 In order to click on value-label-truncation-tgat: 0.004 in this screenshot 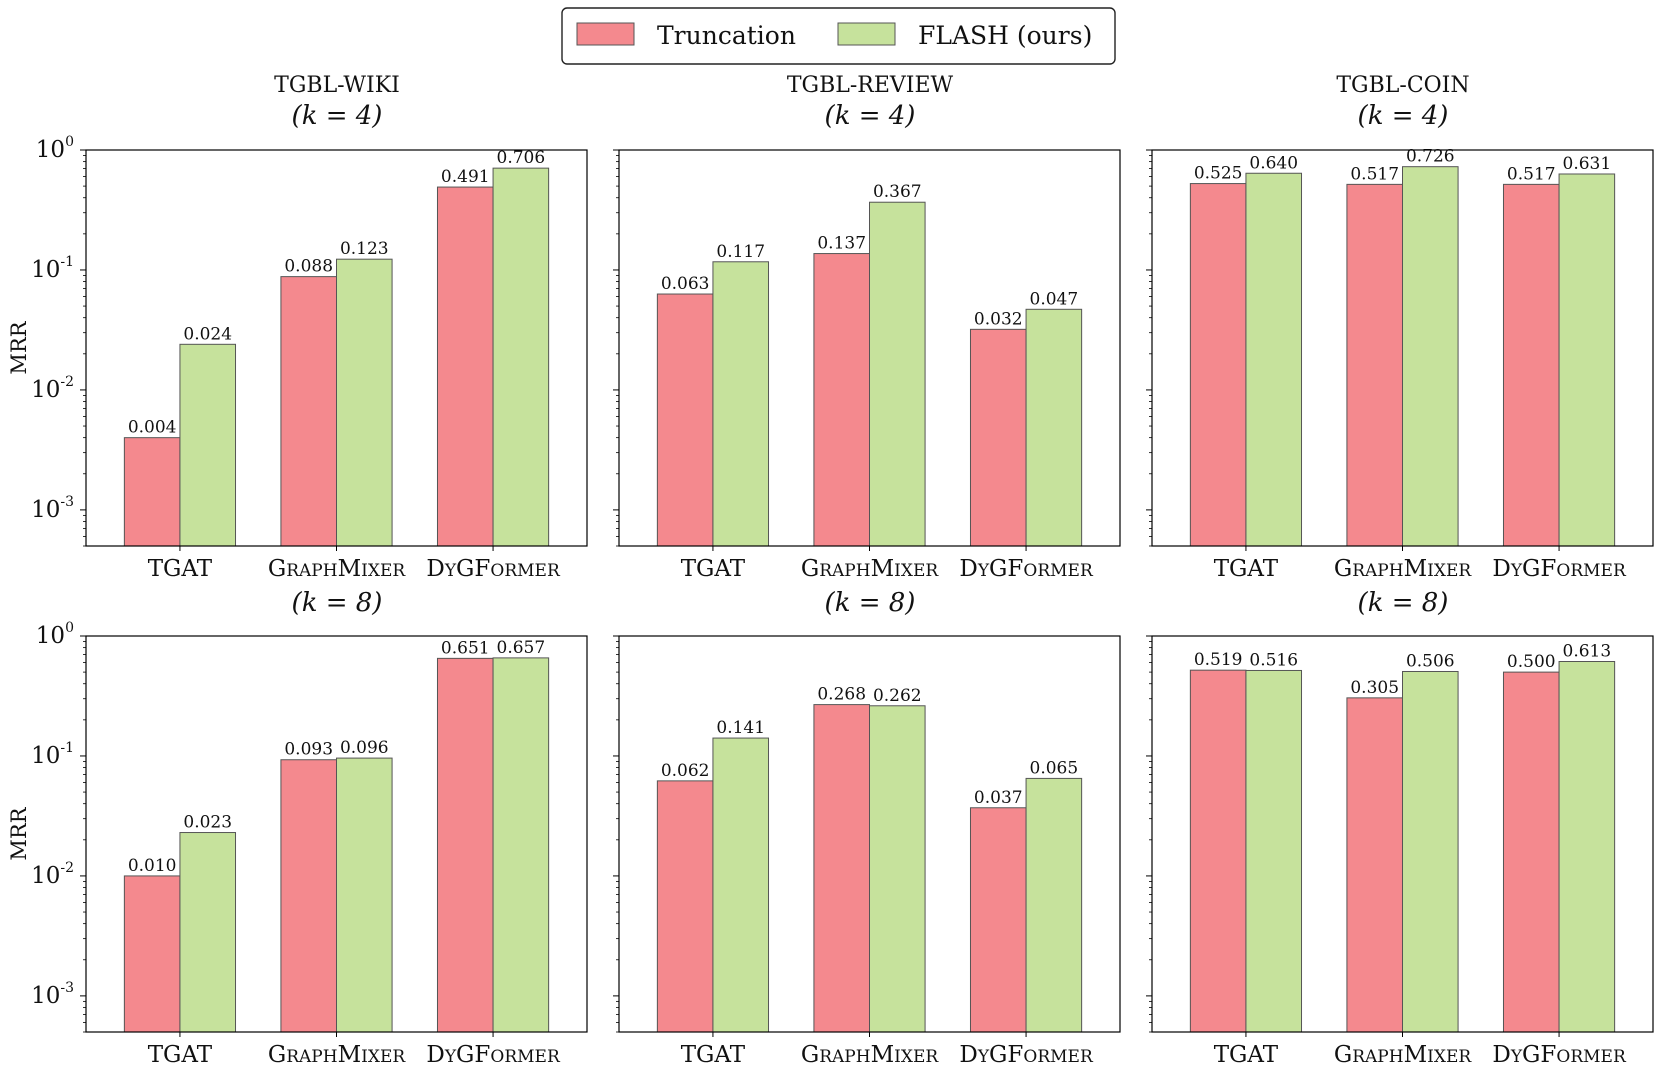, I will do `click(152, 428)`.